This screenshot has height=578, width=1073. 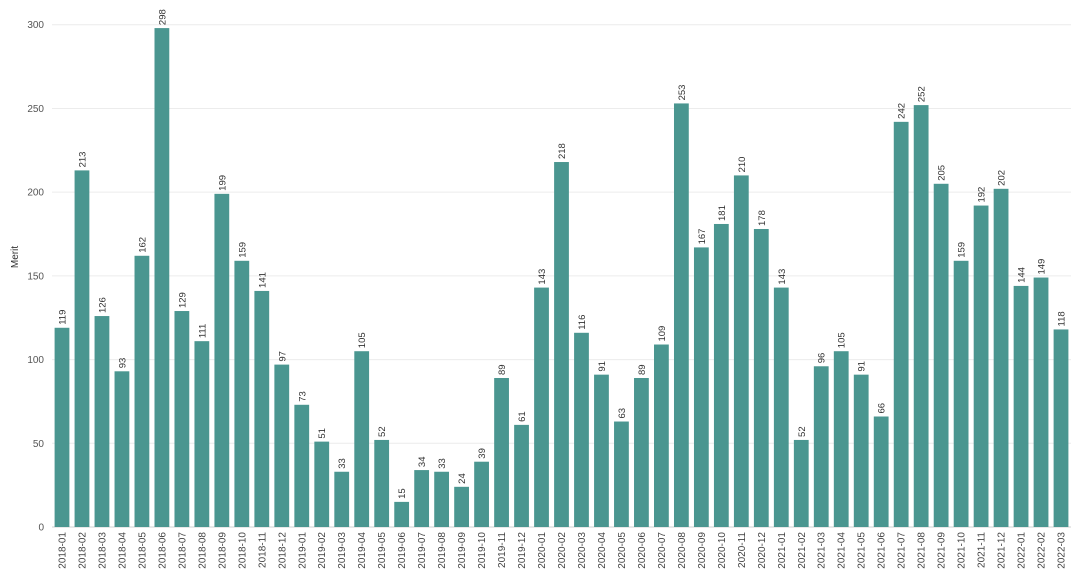 I want to click on data-label: 218, so click(x=562, y=151).